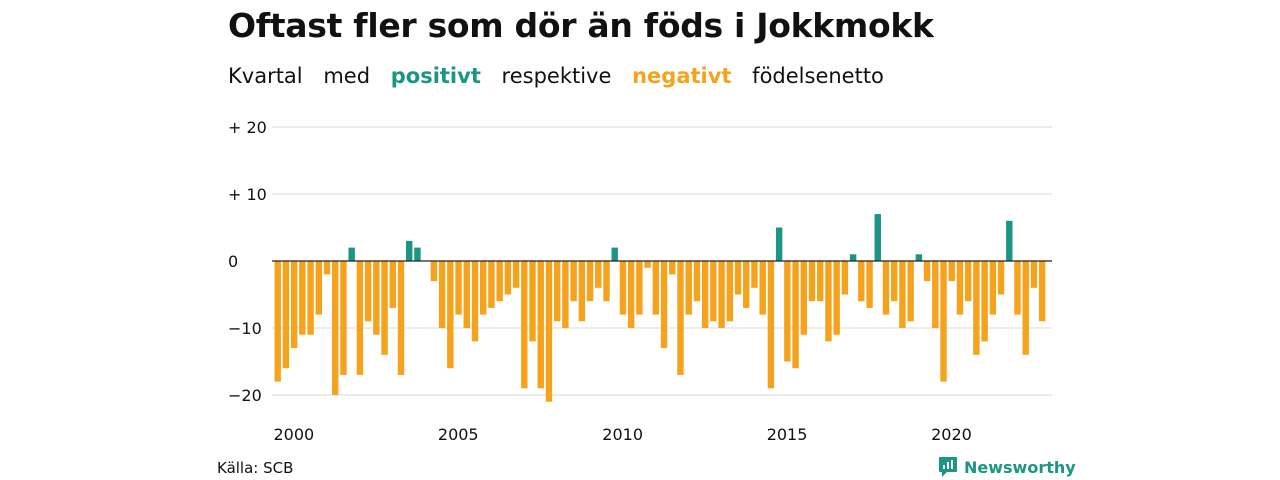 The height and width of the screenshot is (480, 1280). What do you see at coordinates (951, 434) in the screenshot?
I see `x-tick-label: 2020` at bounding box center [951, 434].